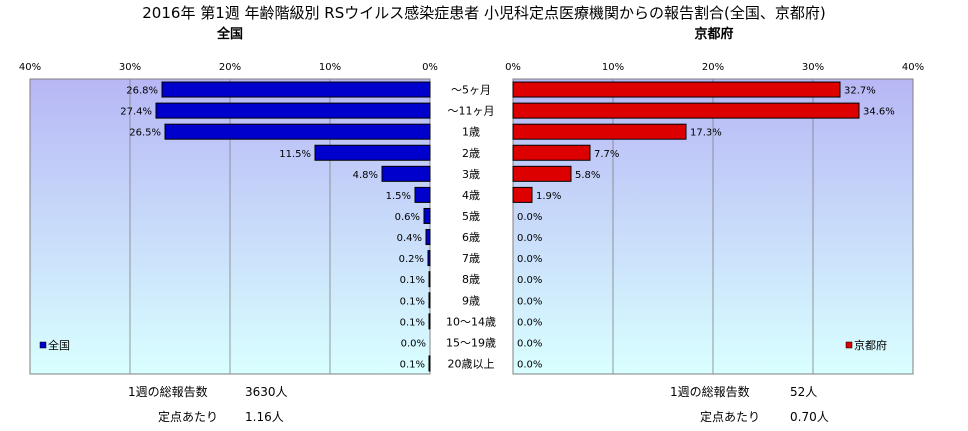 The height and width of the screenshot is (431, 968). What do you see at coordinates (430, 67) in the screenshot?
I see `tick-label-national: 0%` at bounding box center [430, 67].